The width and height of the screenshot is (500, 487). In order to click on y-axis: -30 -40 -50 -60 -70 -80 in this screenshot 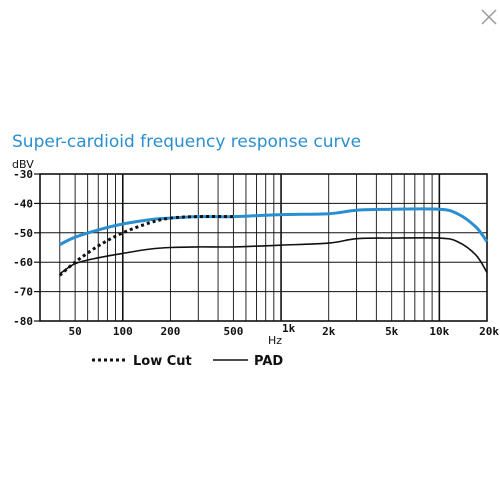, I will do `click(26, 248)`.